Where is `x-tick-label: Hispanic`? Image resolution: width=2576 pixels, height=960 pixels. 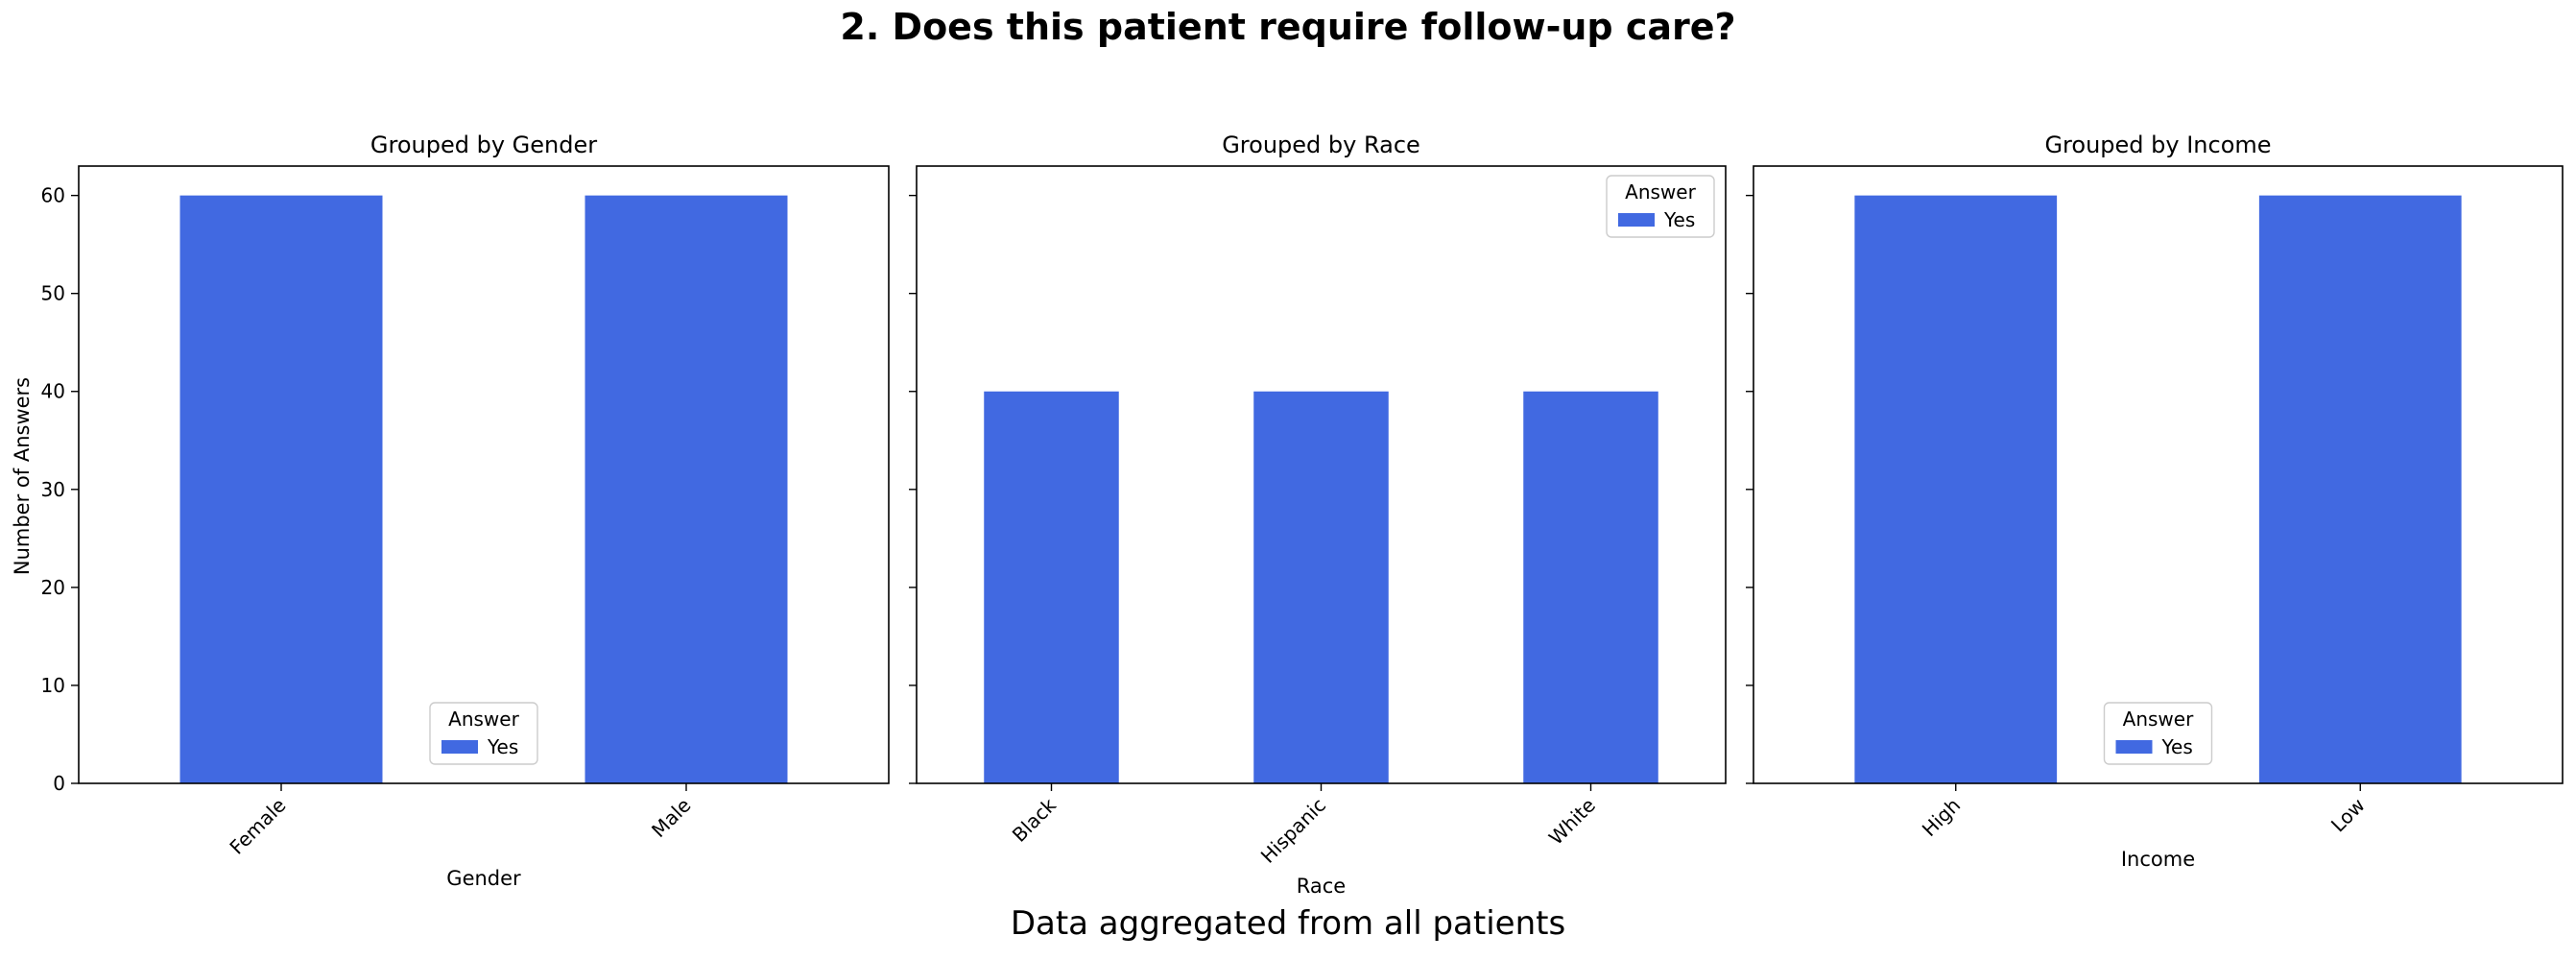
x-tick-label: Hispanic is located at coordinates (1293, 831).